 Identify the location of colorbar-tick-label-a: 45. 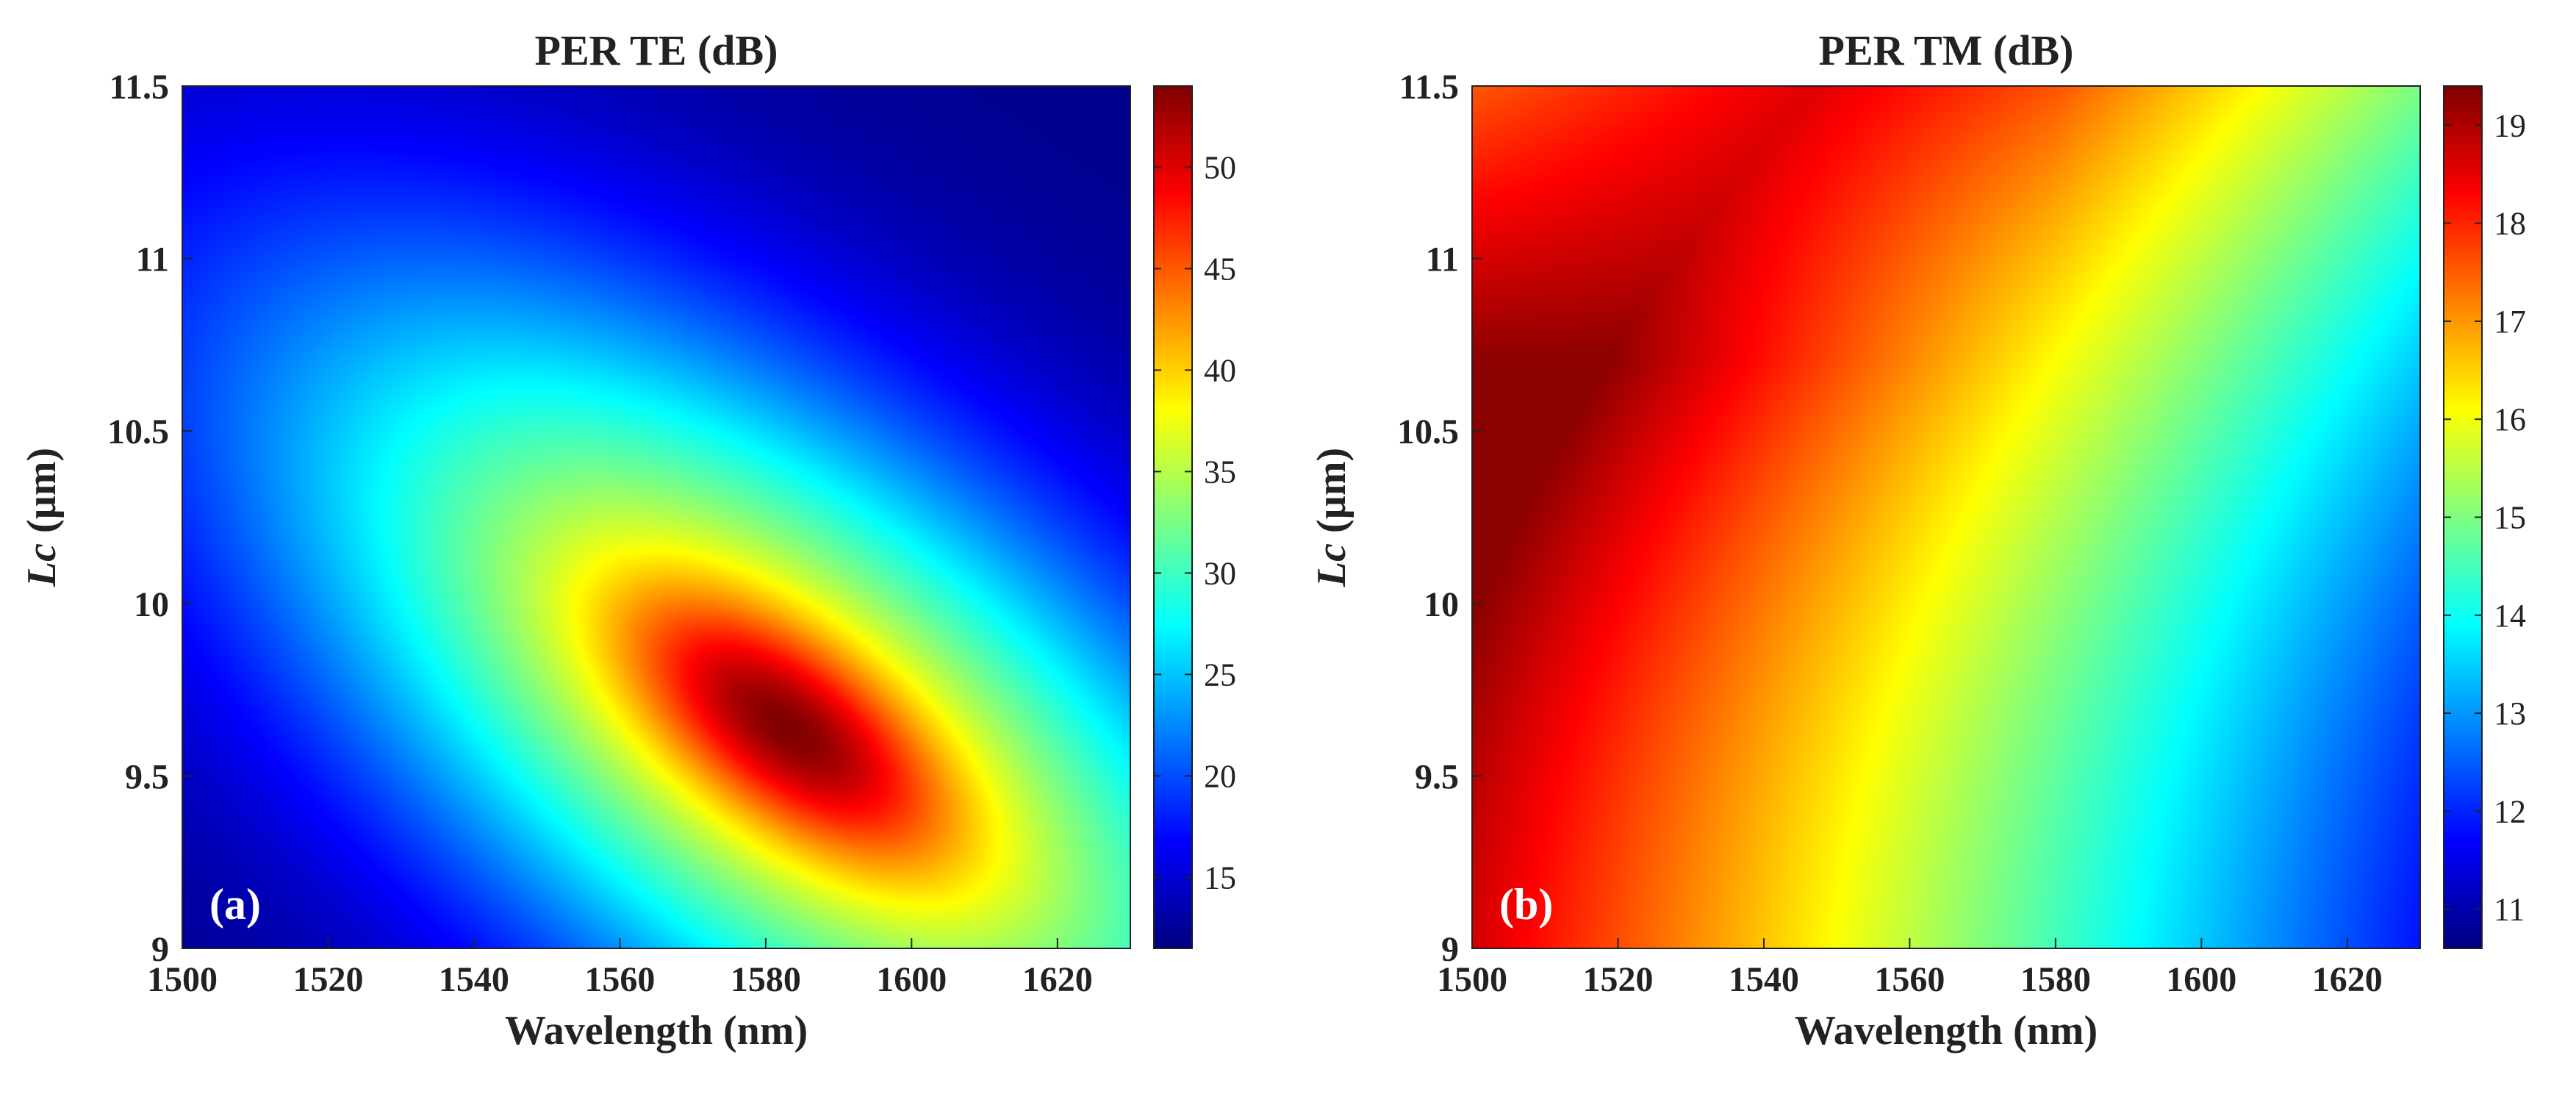
(1220, 269).